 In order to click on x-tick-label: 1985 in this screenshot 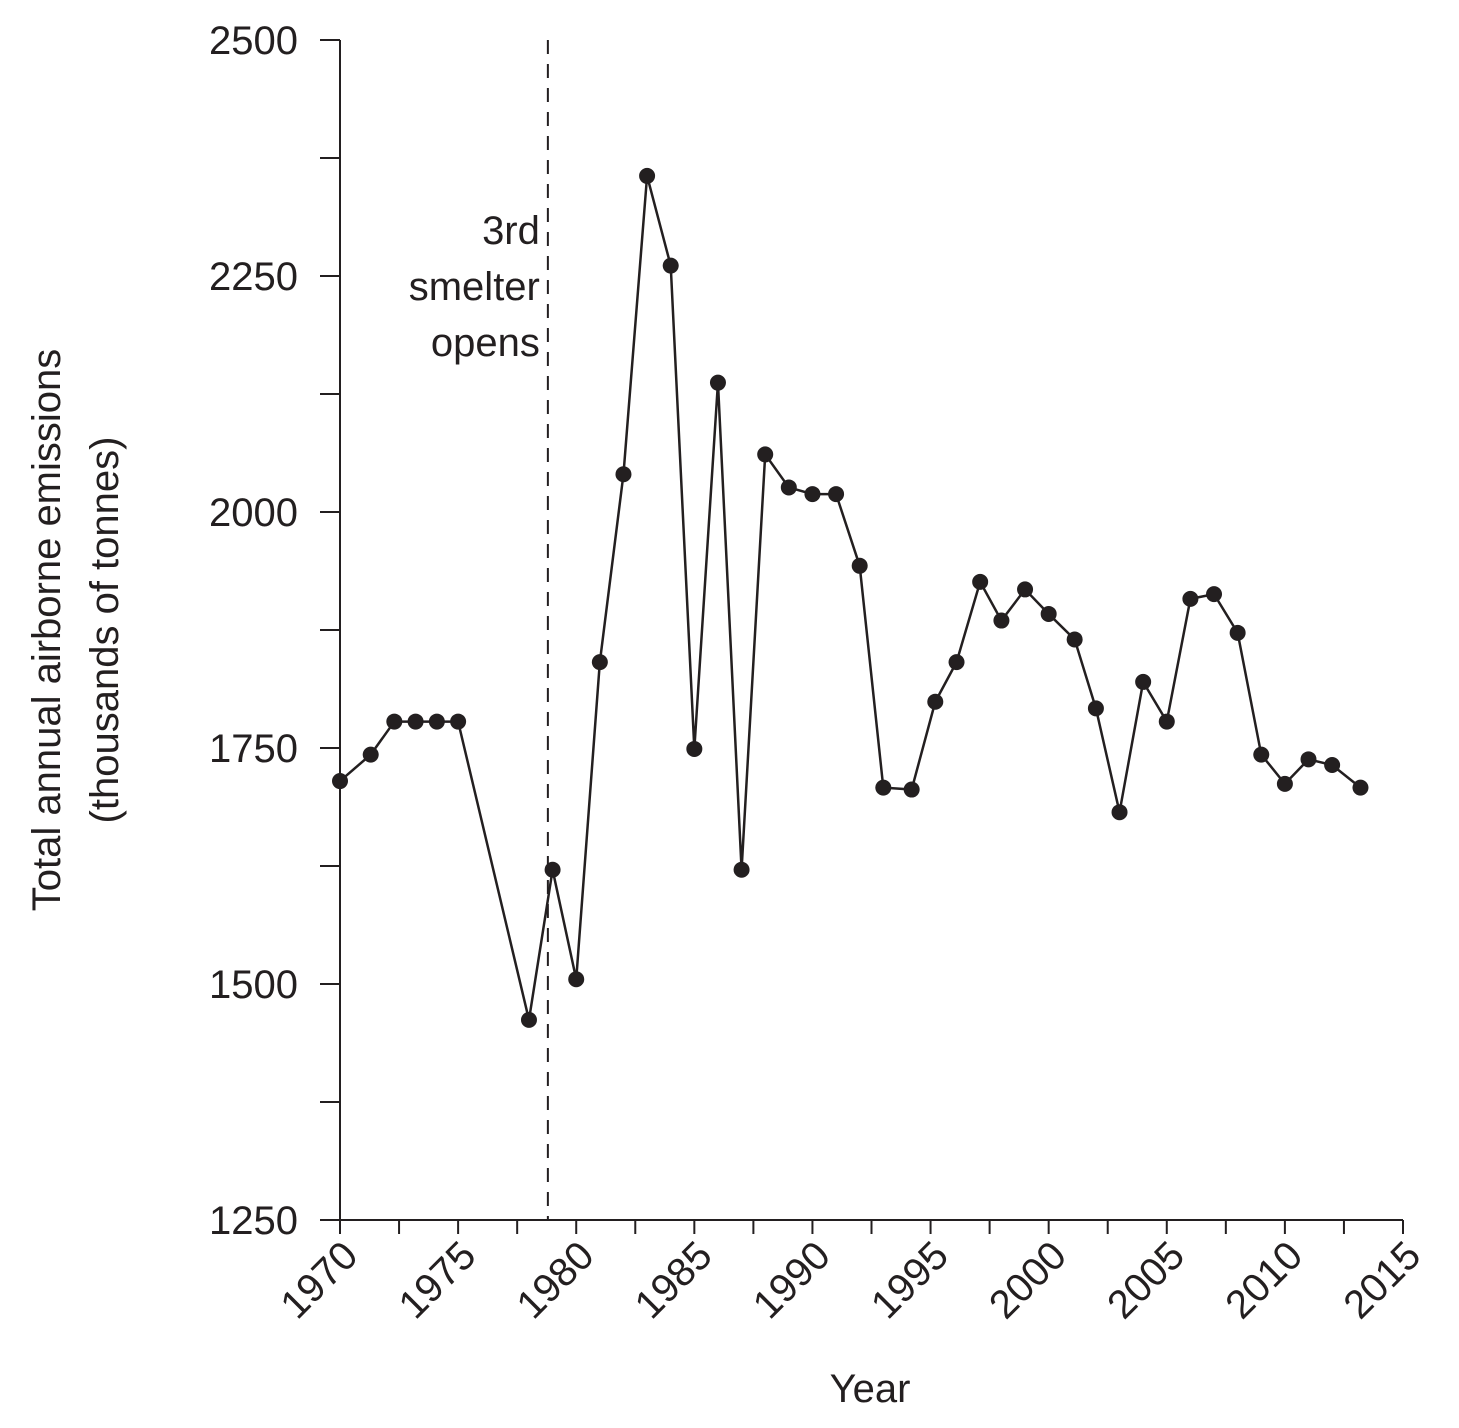, I will do `click(674, 1280)`.